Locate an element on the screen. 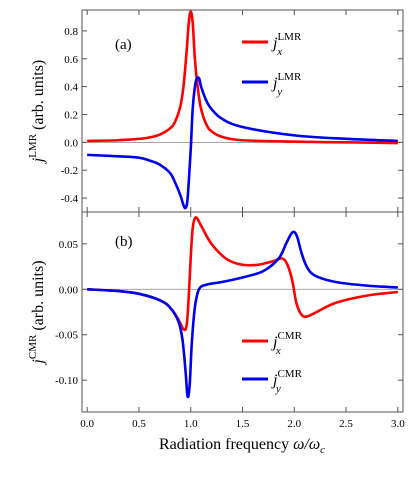  y-tick-label: 0.0 is located at coordinates (71, 143).